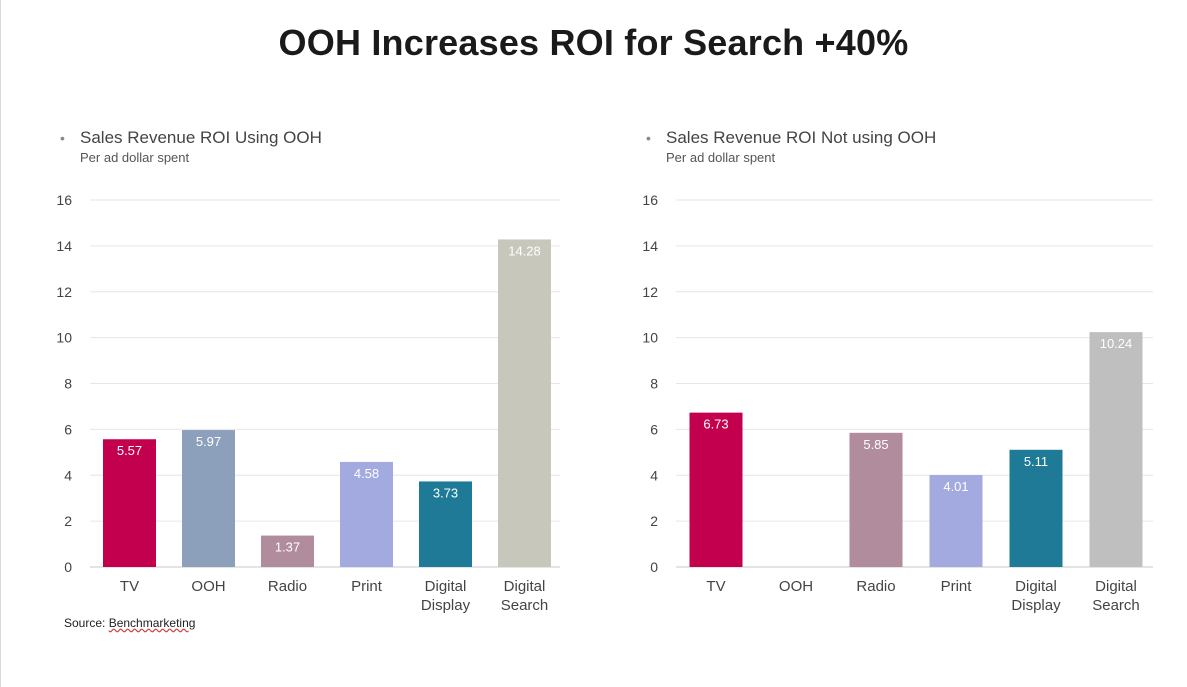 The image size is (1187, 687). I want to click on chart-title: Sales Revenue ROI Using OOH, so click(201, 137).